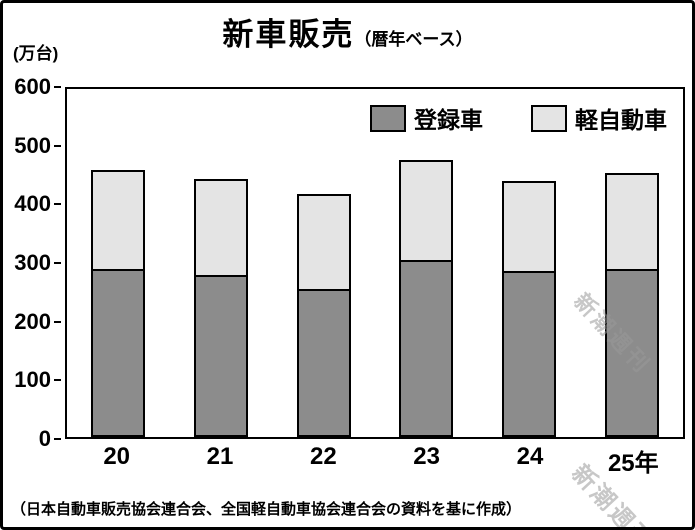 This screenshot has width=695, height=530. Describe the element at coordinates (117, 456) in the screenshot. I see `x-tick-label: 20` at that location.